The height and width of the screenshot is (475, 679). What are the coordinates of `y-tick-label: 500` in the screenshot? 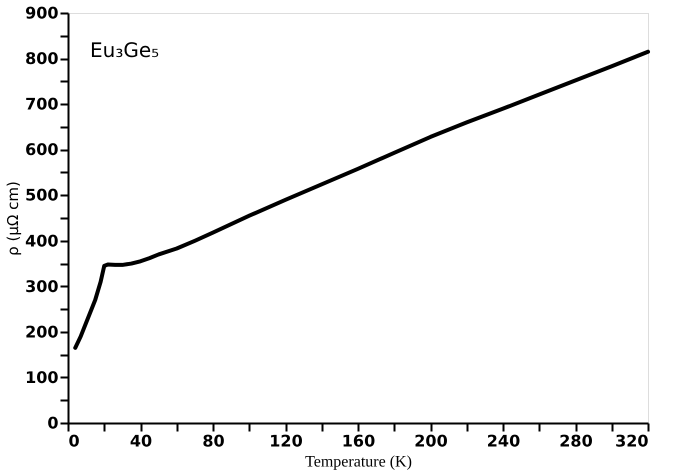 It's located at (41, 195).